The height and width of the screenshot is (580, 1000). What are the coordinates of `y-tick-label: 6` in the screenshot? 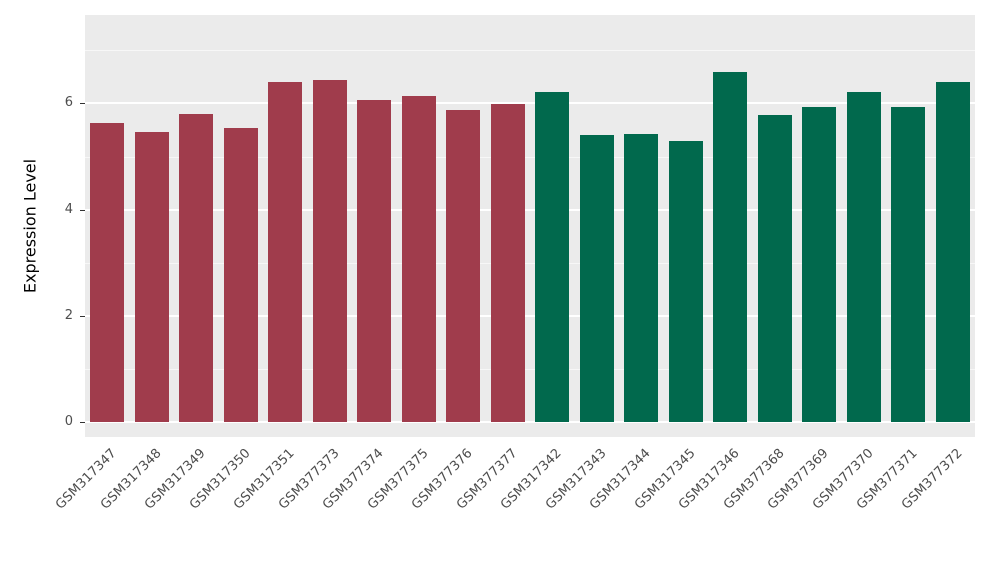 It's located at (68, 103).